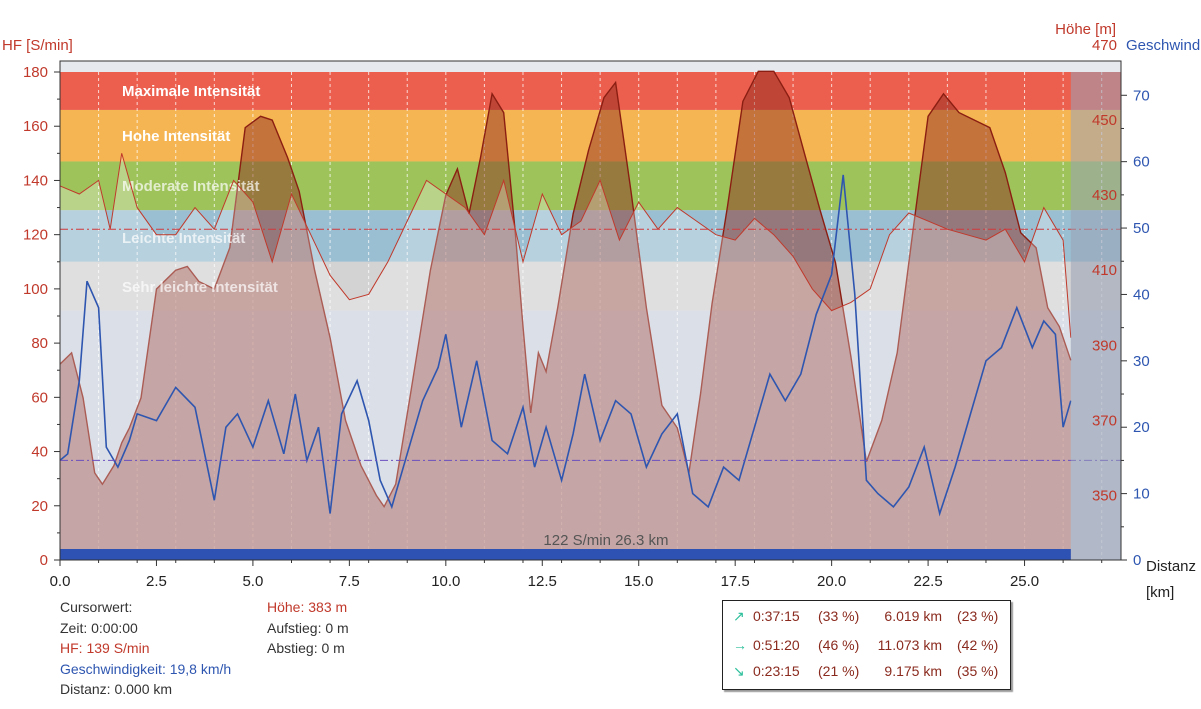 This screenshot has height=709, width=1201. What do you see at coordinates (739, 616) in the screenshot?
I see `arrow-up-right-icon: ↗` at bounding box center [739, 616].